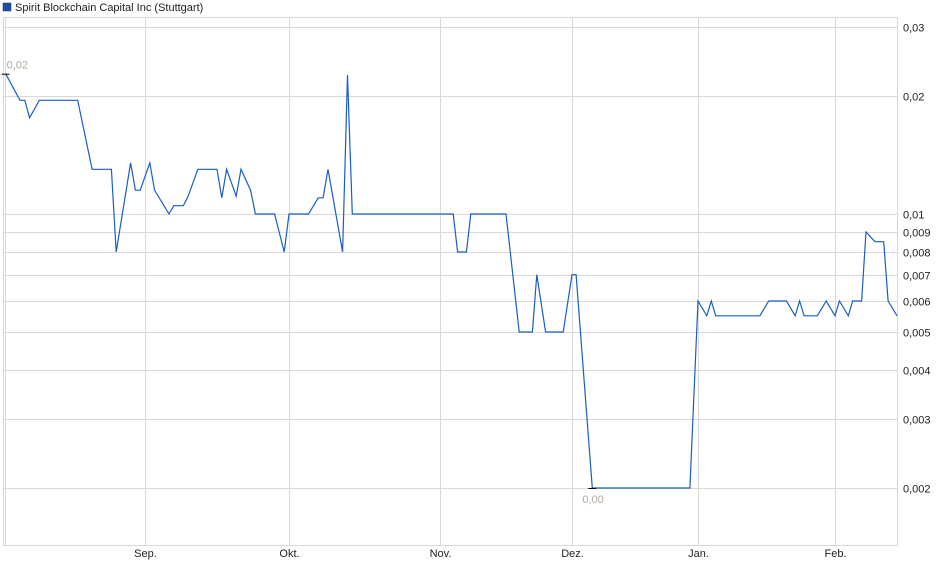 The image size is (940, 579). I want to click on y-tick-label: 0,03, so click(913, 29).